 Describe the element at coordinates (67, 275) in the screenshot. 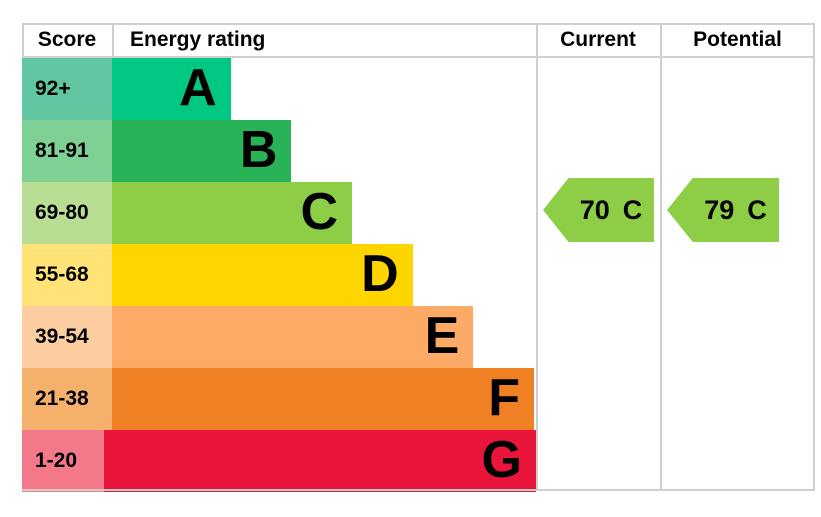

I see `score-range-d: 55-68` at that location.